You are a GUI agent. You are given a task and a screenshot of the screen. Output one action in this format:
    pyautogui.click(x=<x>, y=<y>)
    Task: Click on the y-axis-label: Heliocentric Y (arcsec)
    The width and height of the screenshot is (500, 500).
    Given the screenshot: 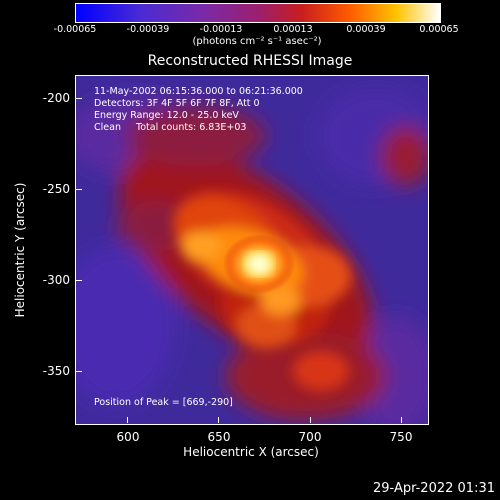 What is the action you would take?
    pyautogui.click(x=20, y=250)
    